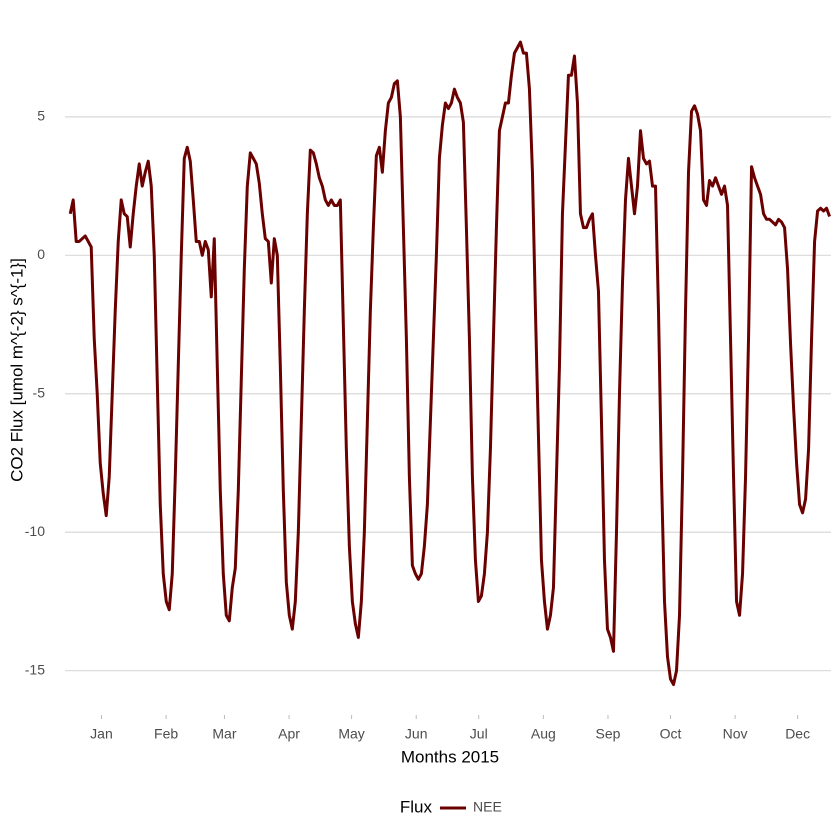  I want to click on x-tick-label: Apr, so click(289, 734).